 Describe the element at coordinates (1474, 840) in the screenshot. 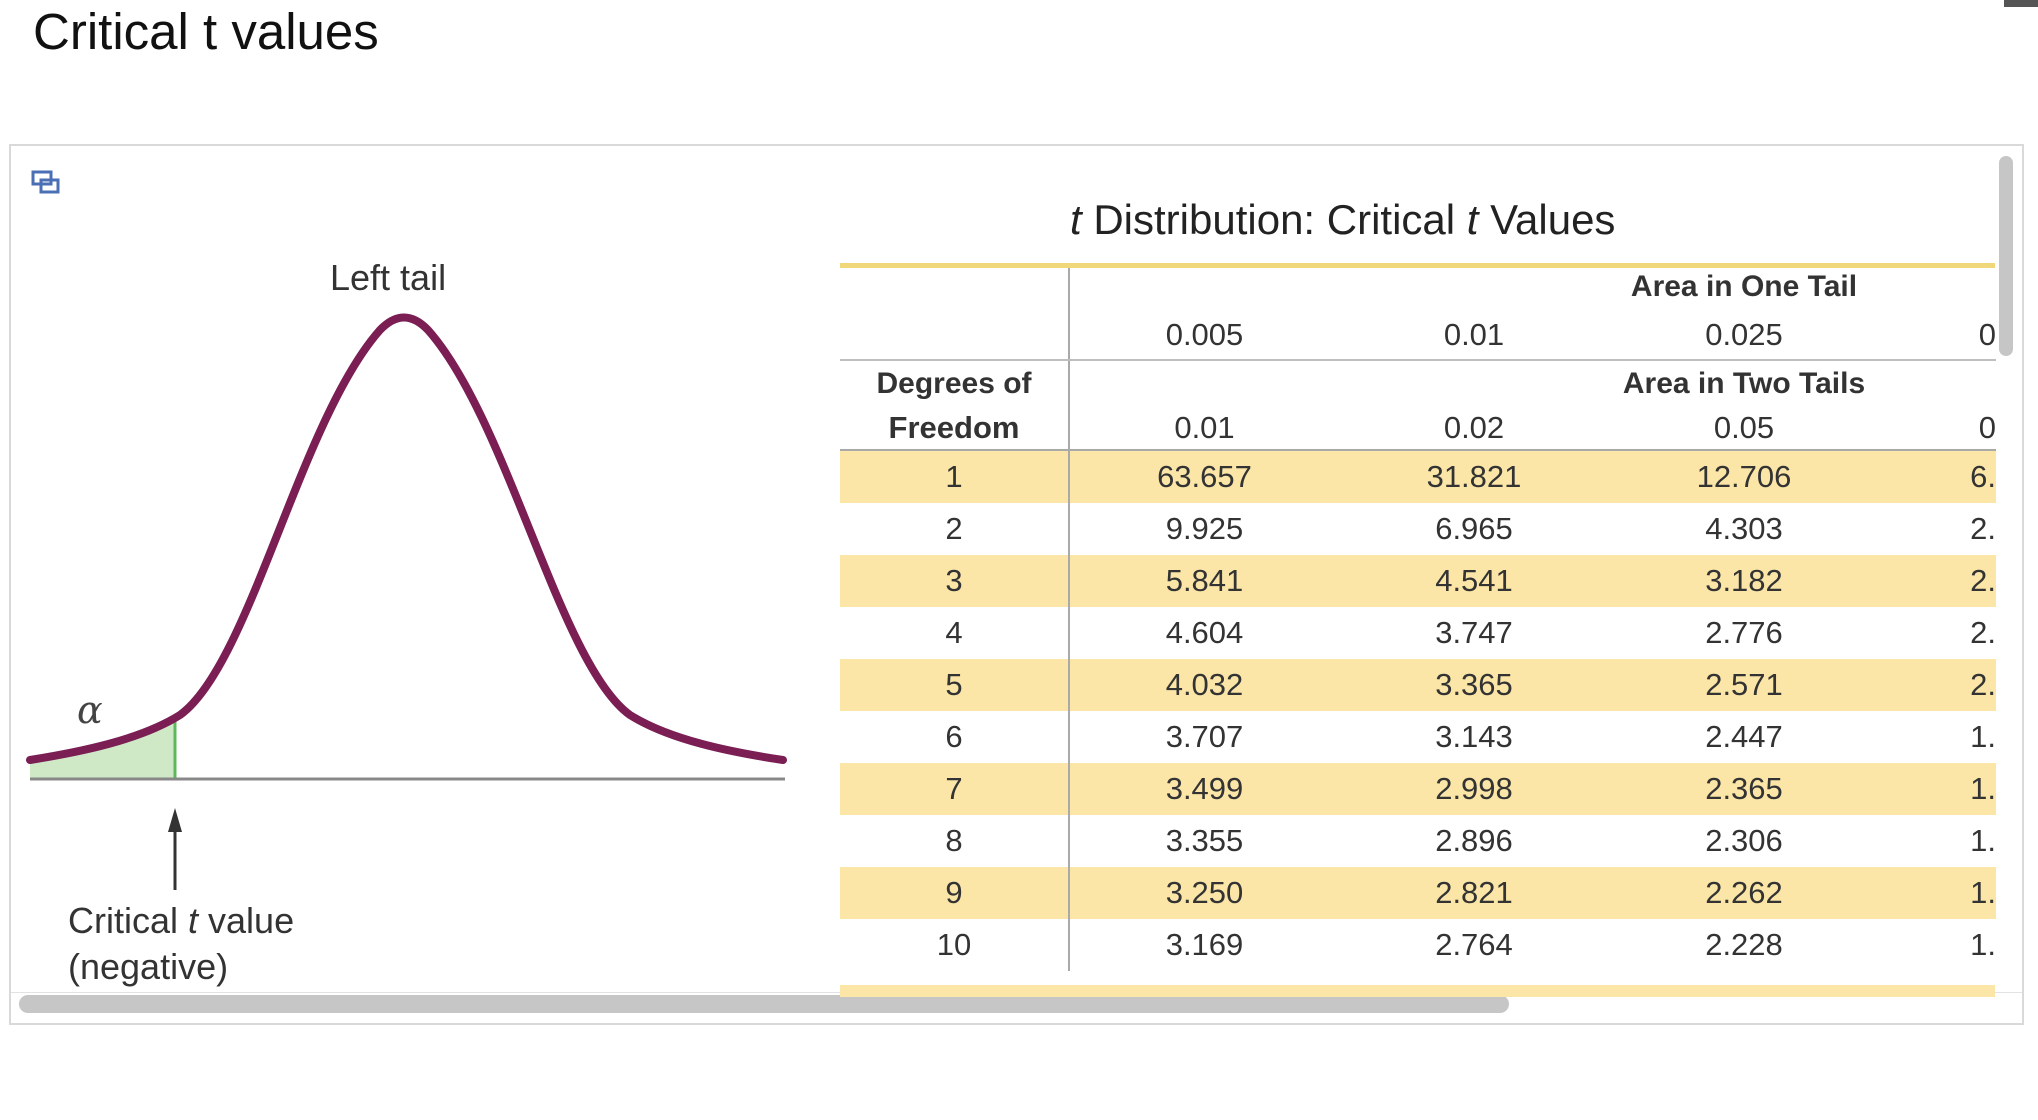

I see `table-cell: 2.896` at that location.